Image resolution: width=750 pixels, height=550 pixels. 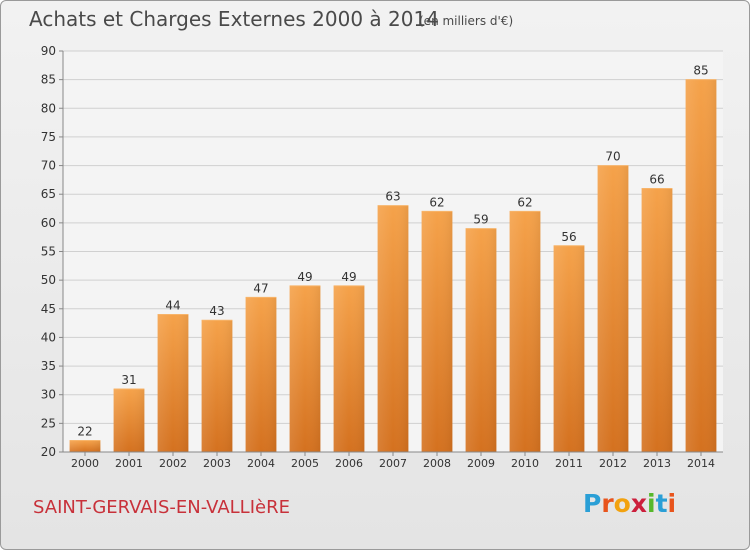 I want to click on x-tick-label: 2005, so click(x=305, y=463).